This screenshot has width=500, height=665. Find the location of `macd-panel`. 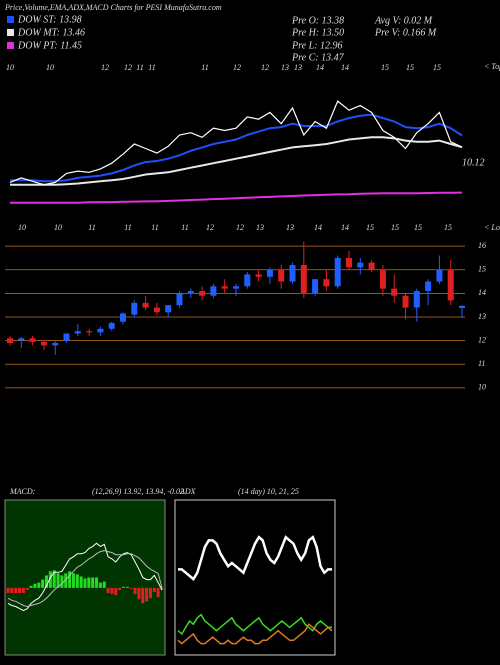

macd-panel is located at coordinates (85, 577).